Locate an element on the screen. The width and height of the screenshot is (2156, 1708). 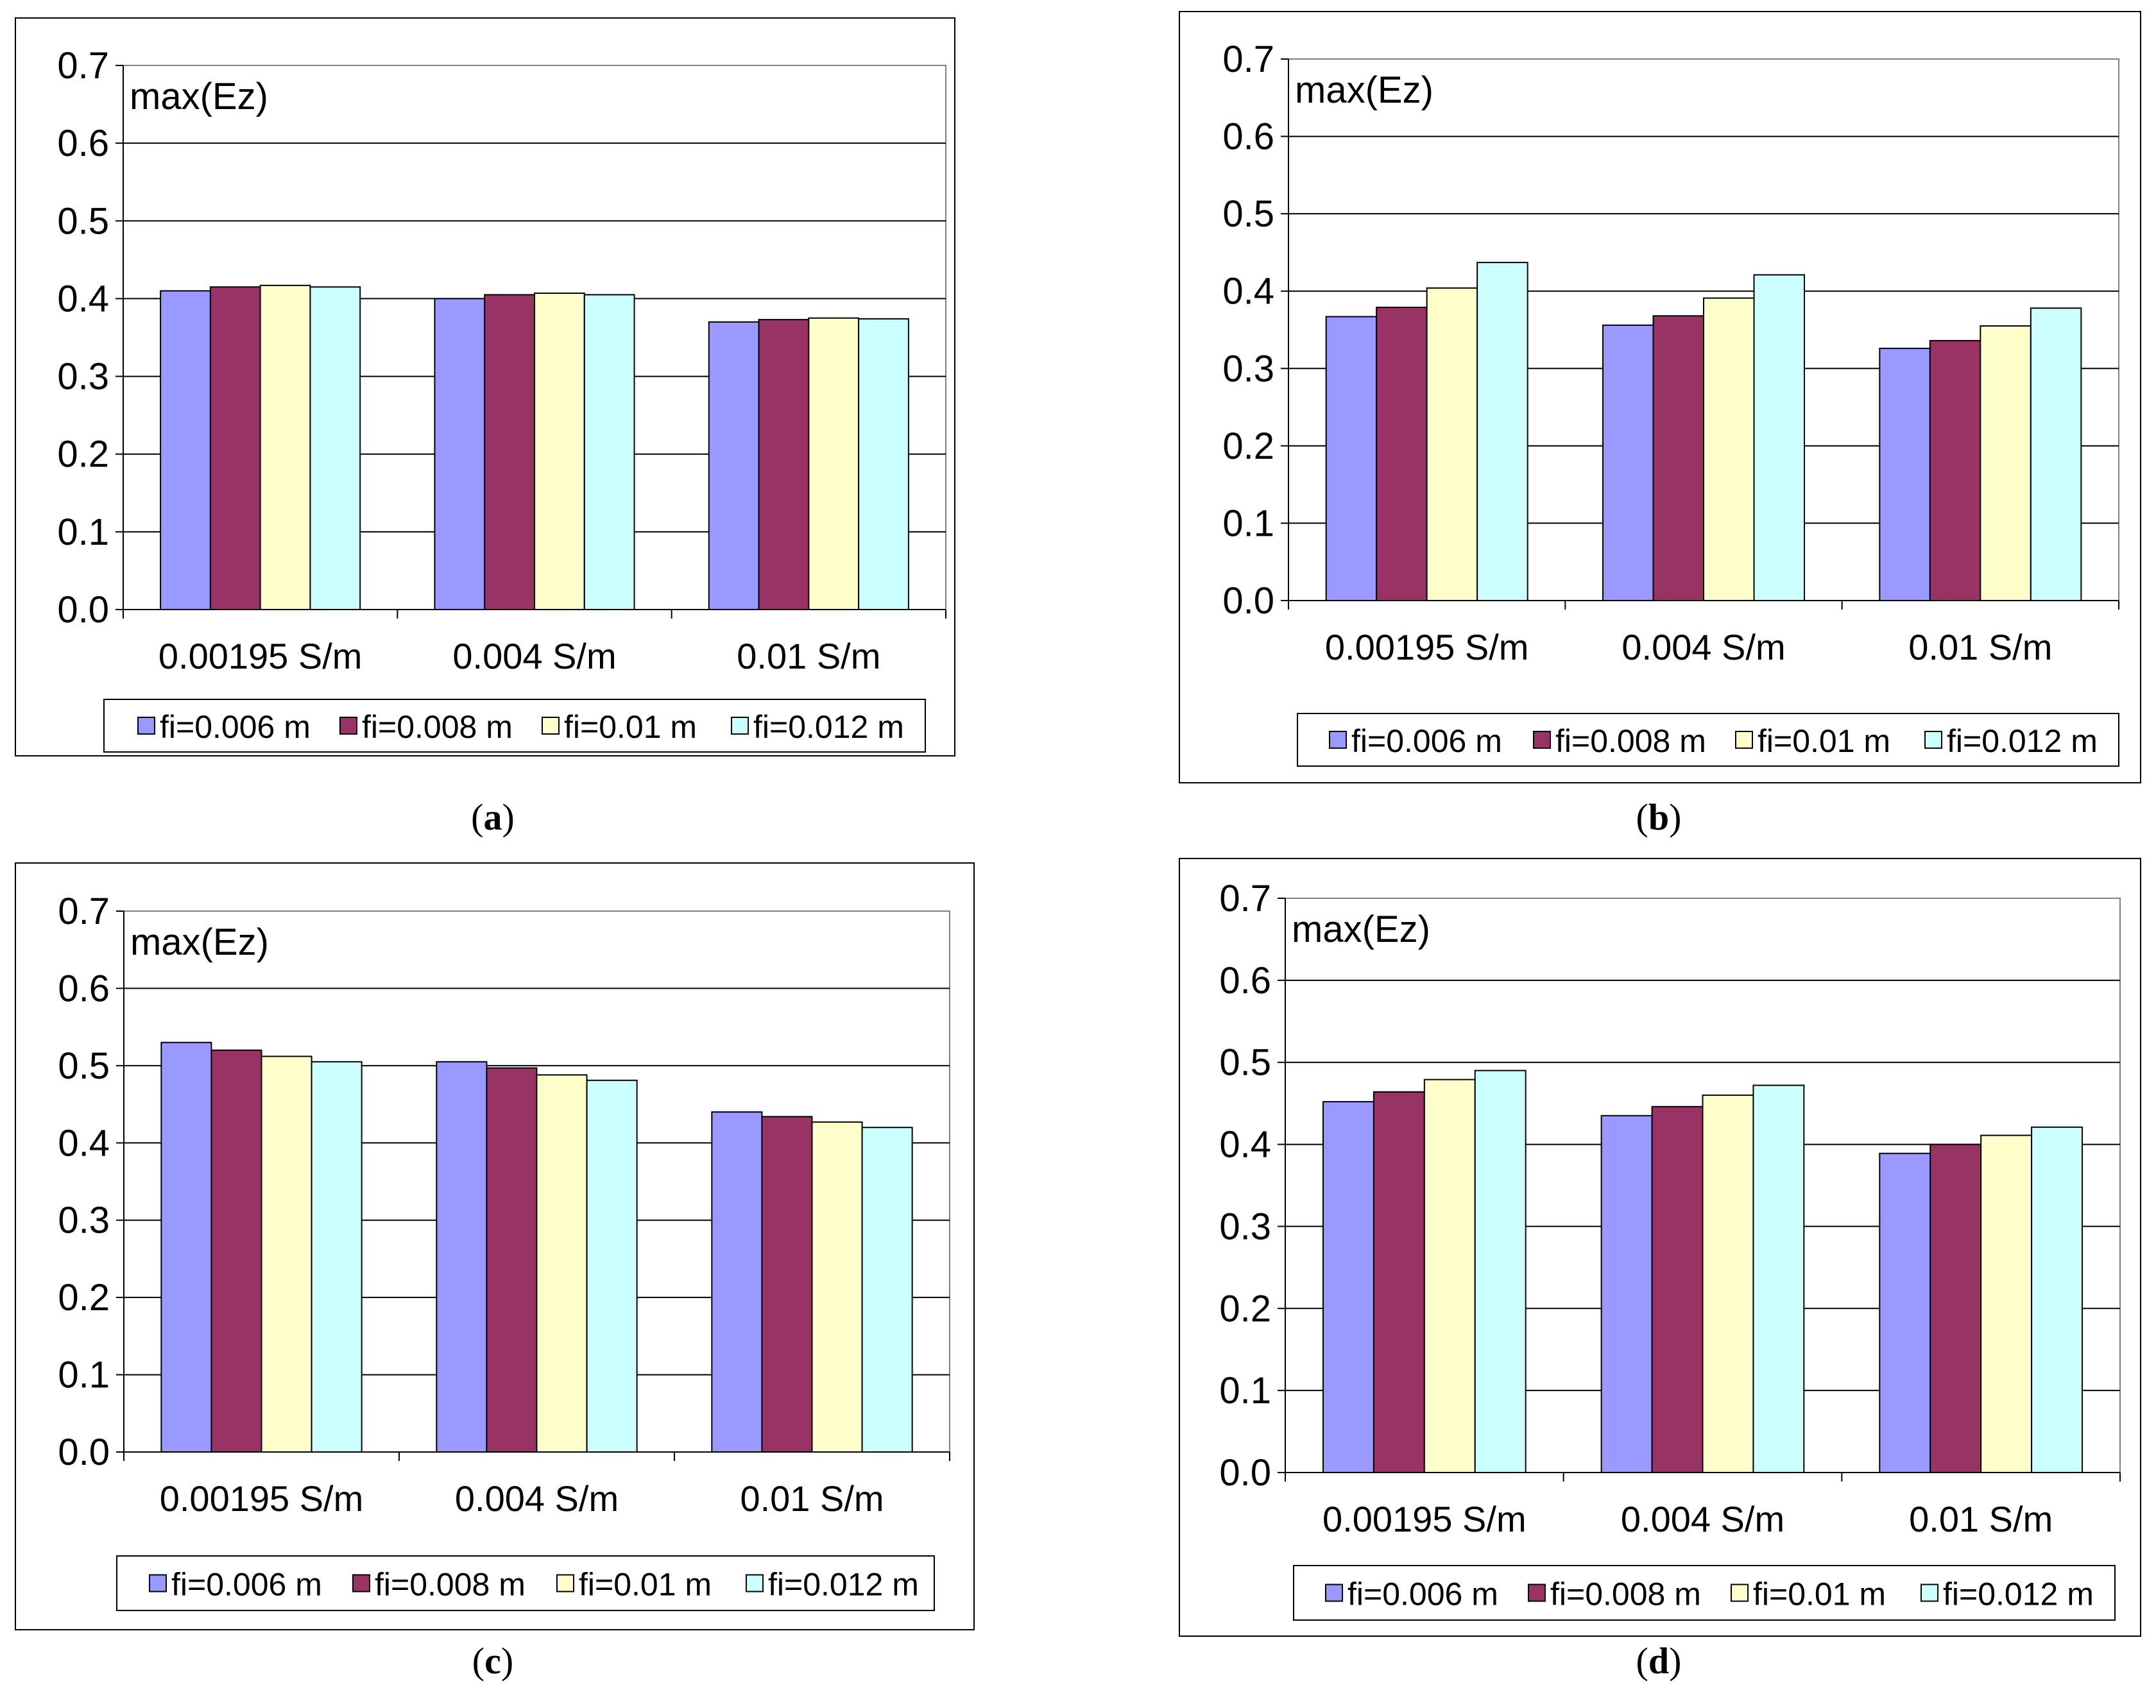
caption-d: (d) is located at coordinates (1659, 1661).